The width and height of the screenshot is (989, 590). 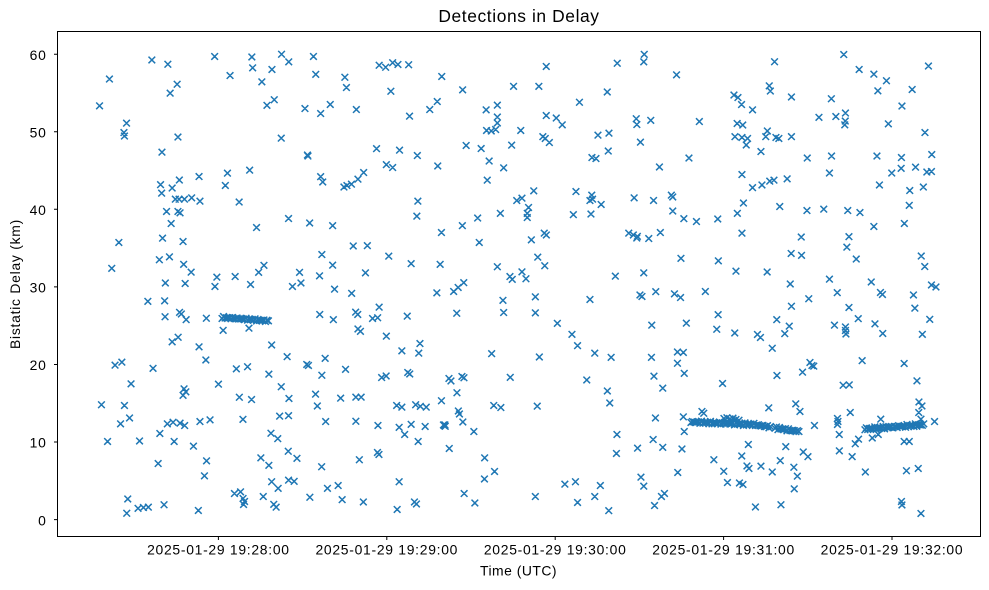 I want to click on svg-text: 2025-01-29 19:30:00, so click(x=555, y=550).